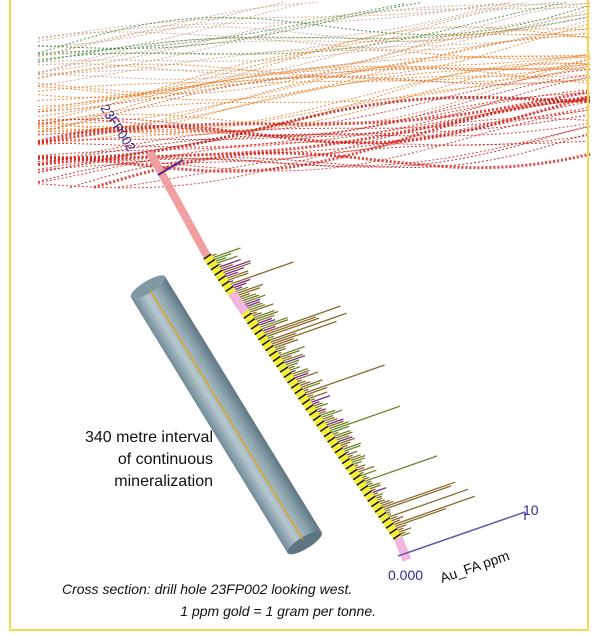  I want to click on annotation-line: mineralization, so click(163, 481).